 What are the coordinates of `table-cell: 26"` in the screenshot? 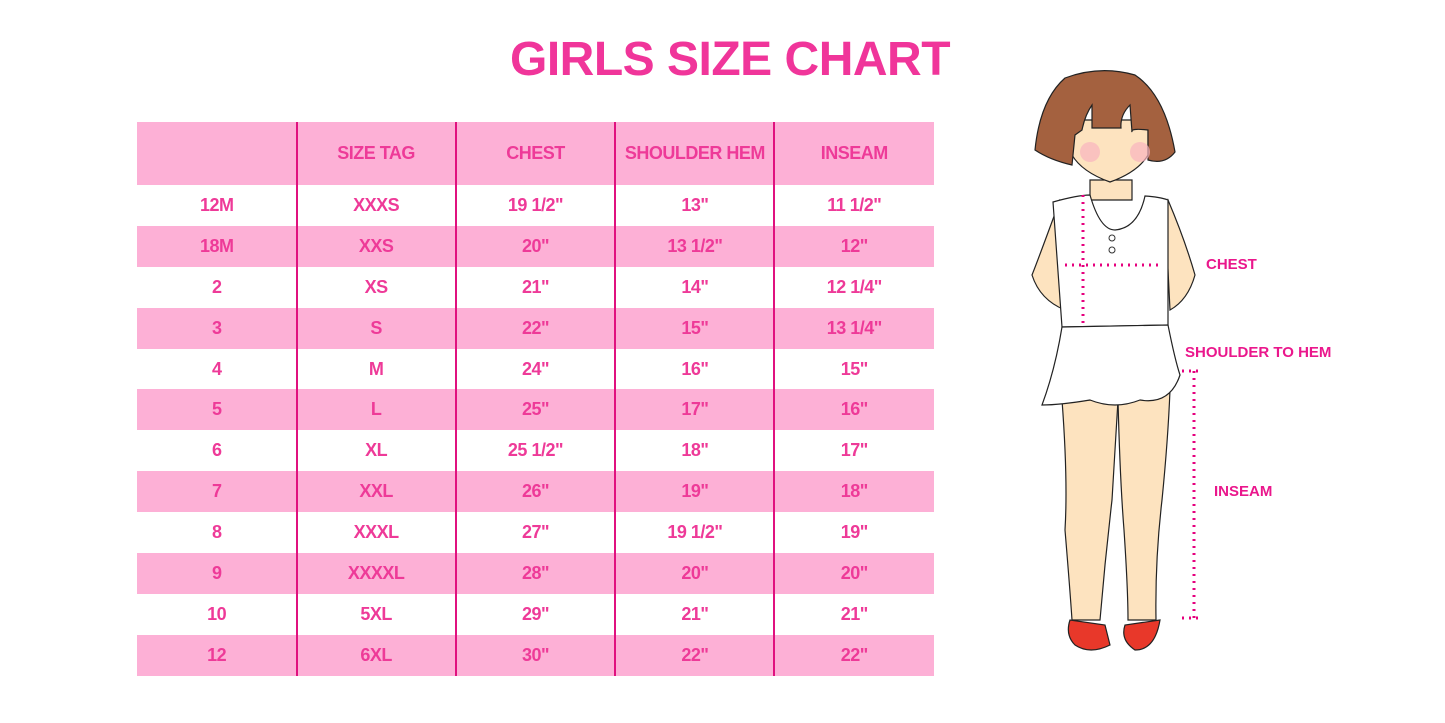 It's located at (535, 491).